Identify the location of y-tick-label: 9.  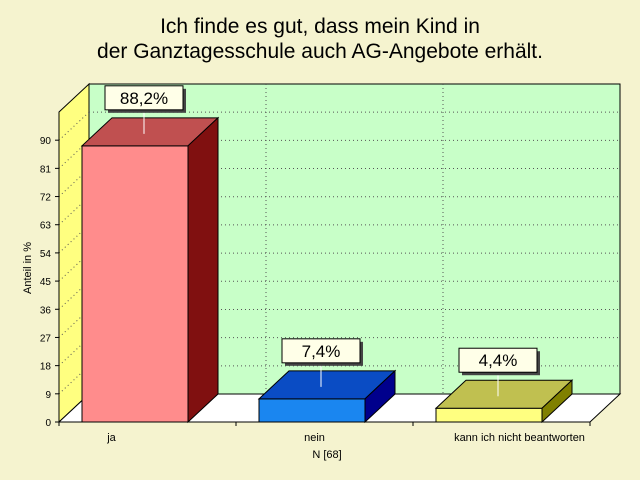
(48, 395).